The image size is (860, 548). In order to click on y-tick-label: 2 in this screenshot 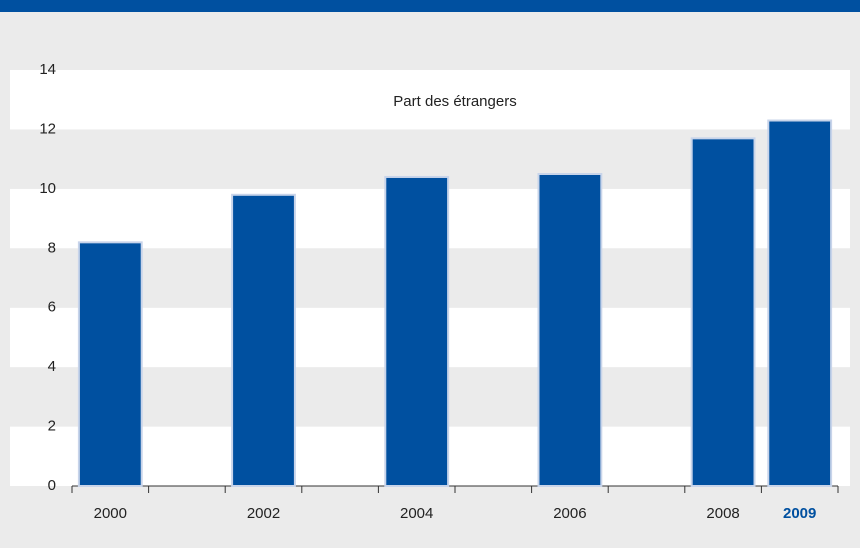, I will do `click(52, 426)`.